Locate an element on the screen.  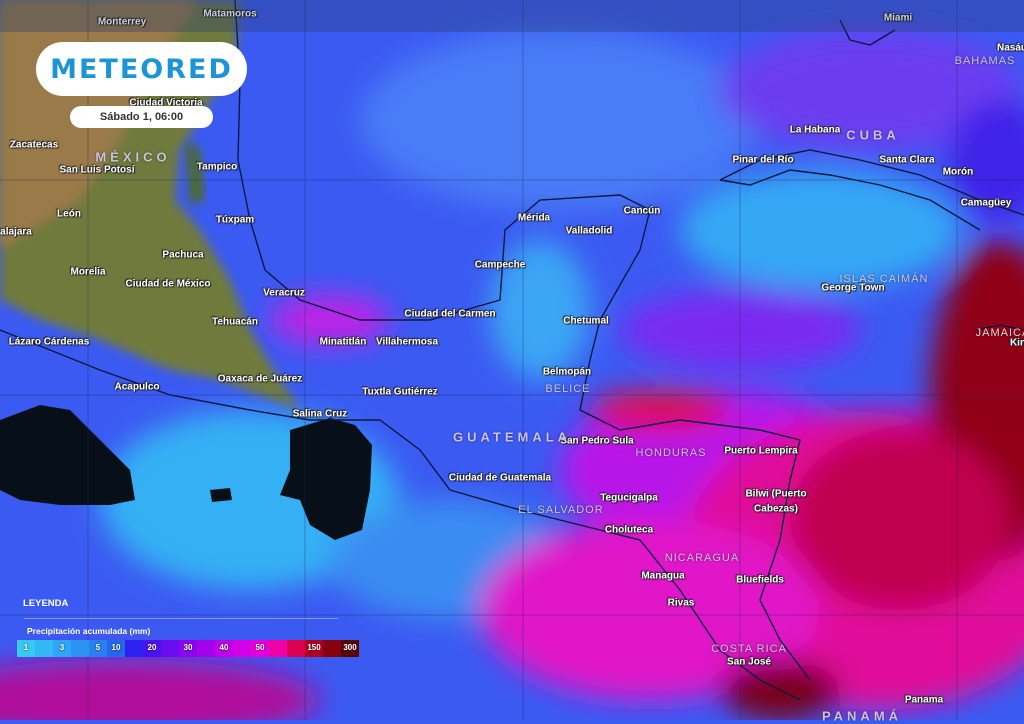
legend-swatch: 20 is located at coordinates (152, 648).